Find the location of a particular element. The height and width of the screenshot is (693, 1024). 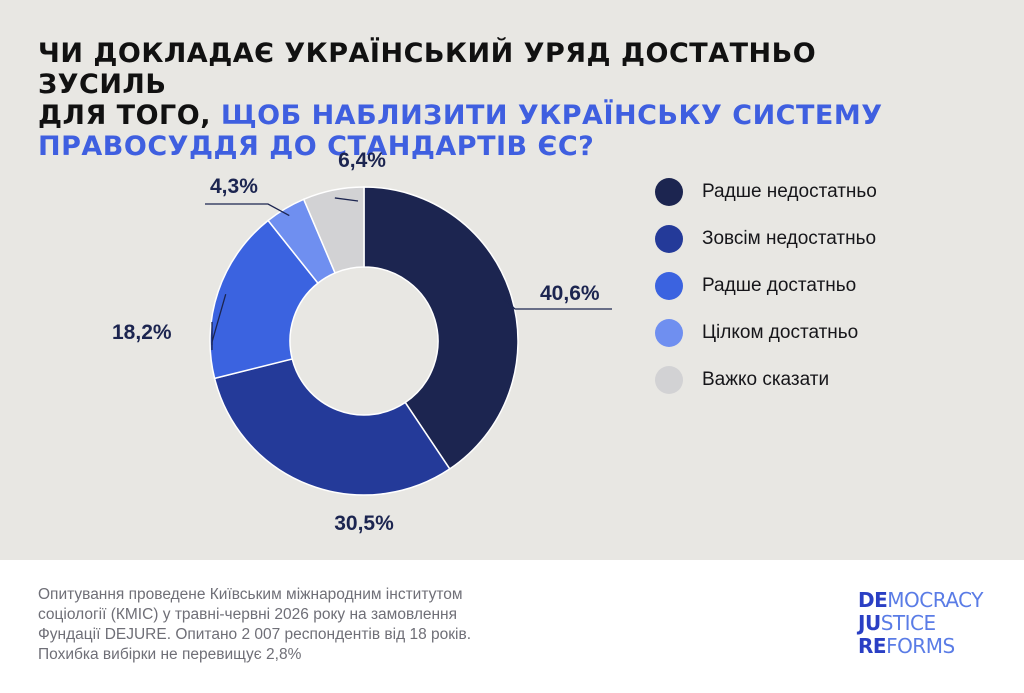

legend-label-0: Радше недостатньо is located at coordinates (789, 191).